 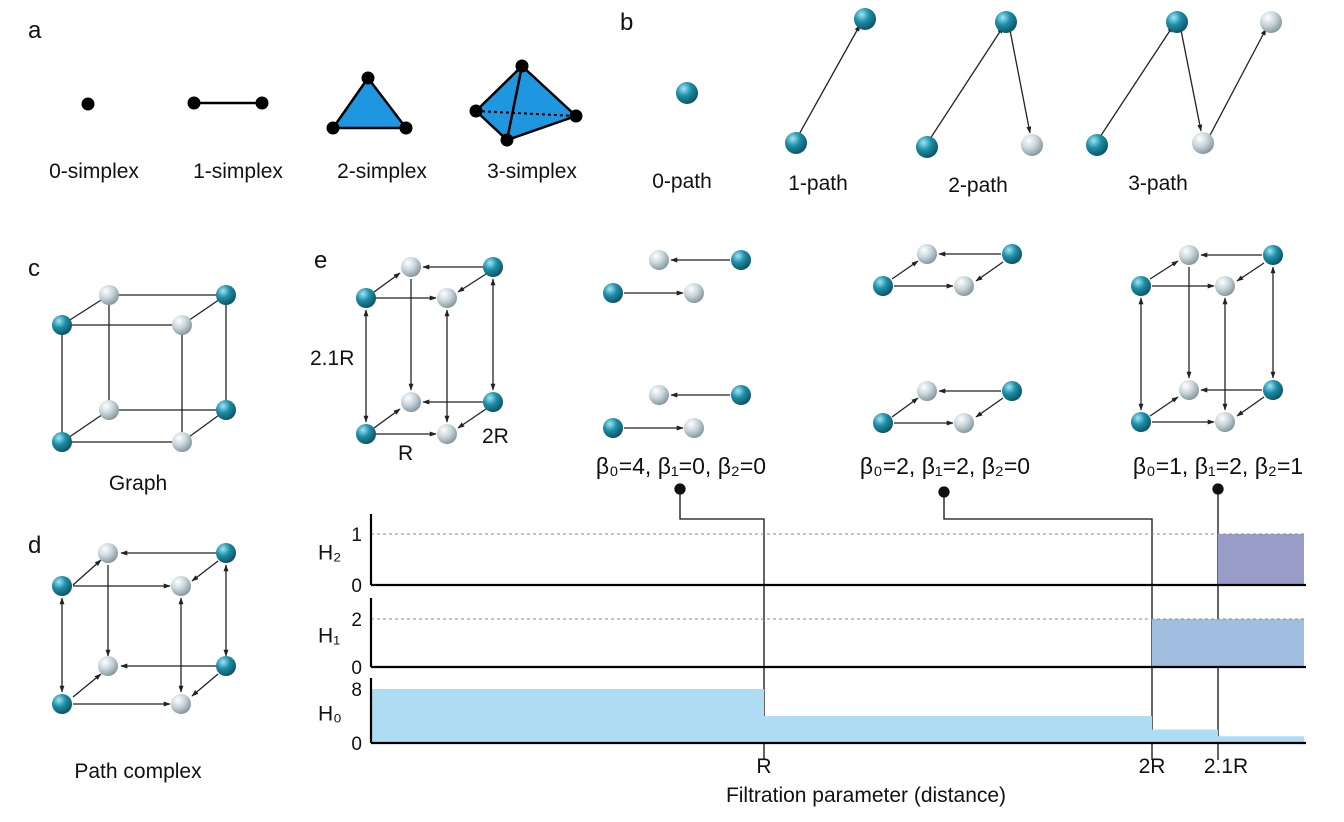 What do you see at coordinates (818, 183) in the screenshot?
I see `path-label-1: 1-path` at bounding box center [818, 183].